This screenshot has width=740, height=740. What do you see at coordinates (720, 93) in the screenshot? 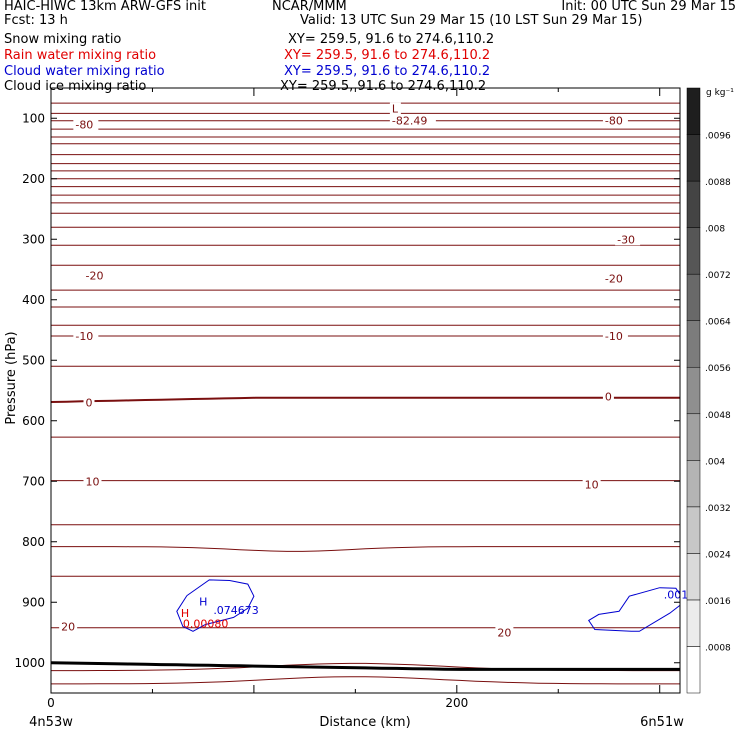
I see `colorbar-unit: g kg⁻¹` at bounding box center [720, 93].